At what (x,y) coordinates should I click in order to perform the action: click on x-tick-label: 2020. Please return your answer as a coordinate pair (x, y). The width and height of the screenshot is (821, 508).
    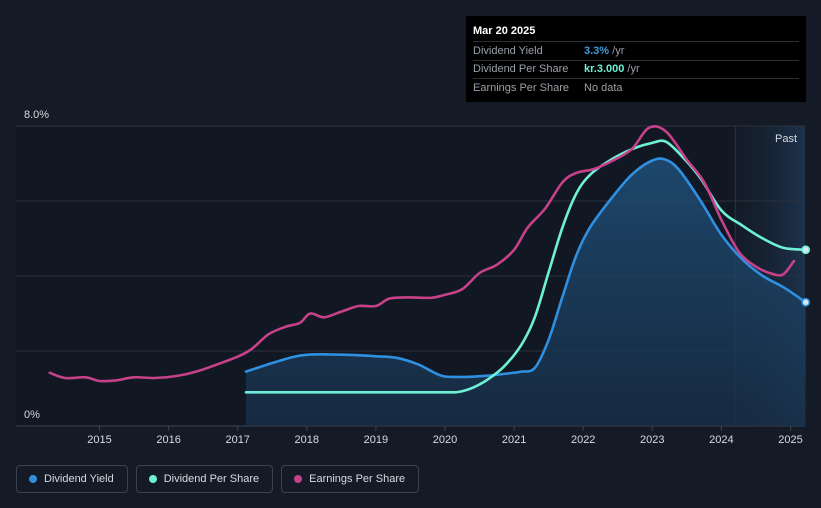
    Looking at the image, I should click on (445, 440).